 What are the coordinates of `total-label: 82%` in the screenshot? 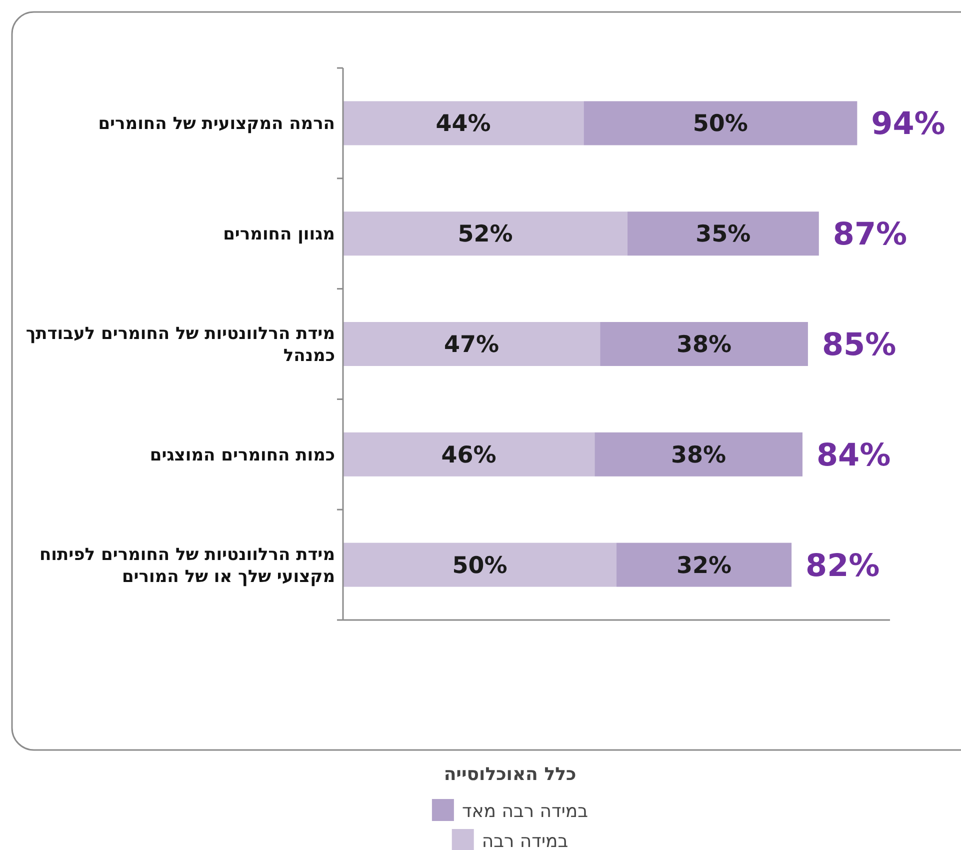 It's located at (843, 566).